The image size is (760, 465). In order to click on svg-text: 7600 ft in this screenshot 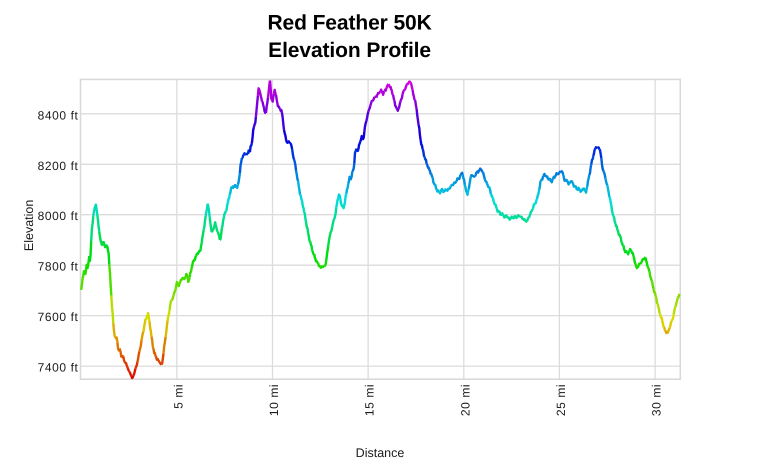, I will do `click(58, 317)`.